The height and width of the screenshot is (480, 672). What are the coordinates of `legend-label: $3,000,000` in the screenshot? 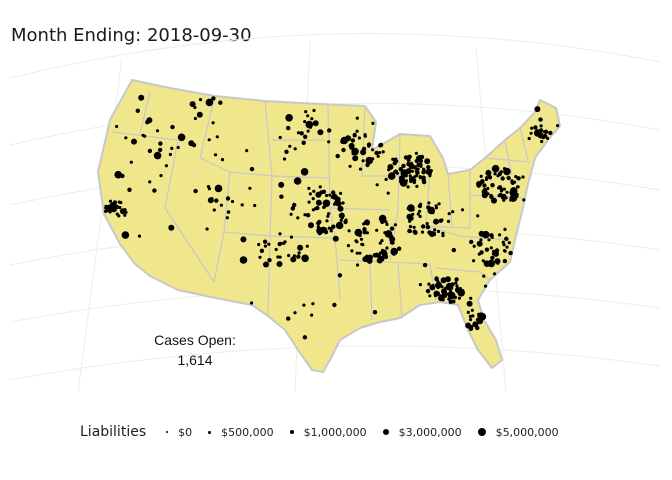 It's located at (430, 432).